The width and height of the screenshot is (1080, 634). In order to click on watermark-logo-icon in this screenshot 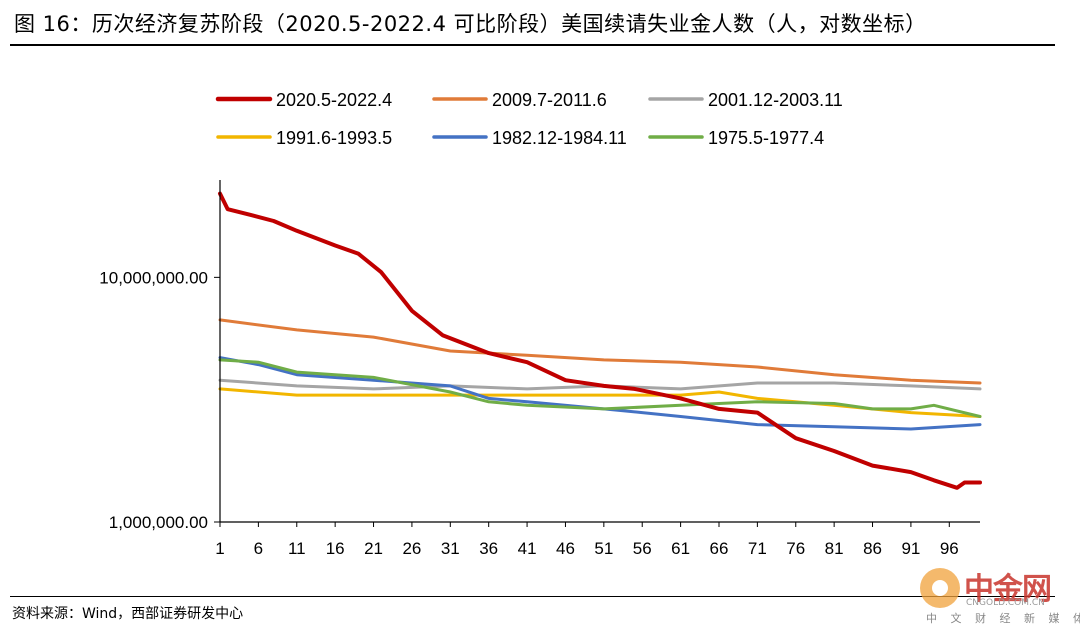, I will do `click(940, 588)`.